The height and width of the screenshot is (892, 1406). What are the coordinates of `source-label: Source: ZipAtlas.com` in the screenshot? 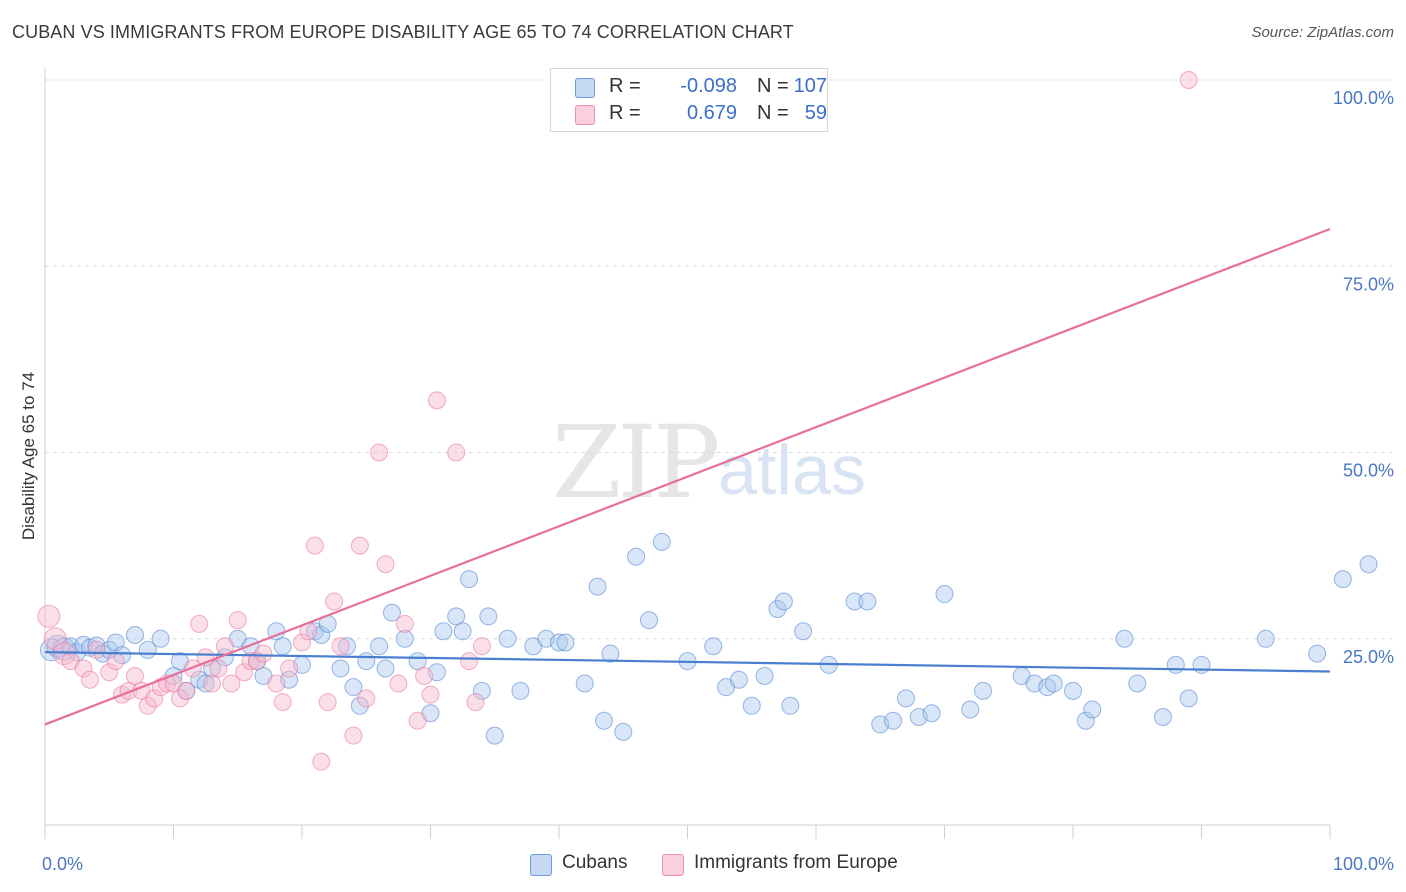 It's located at (1322, 32).